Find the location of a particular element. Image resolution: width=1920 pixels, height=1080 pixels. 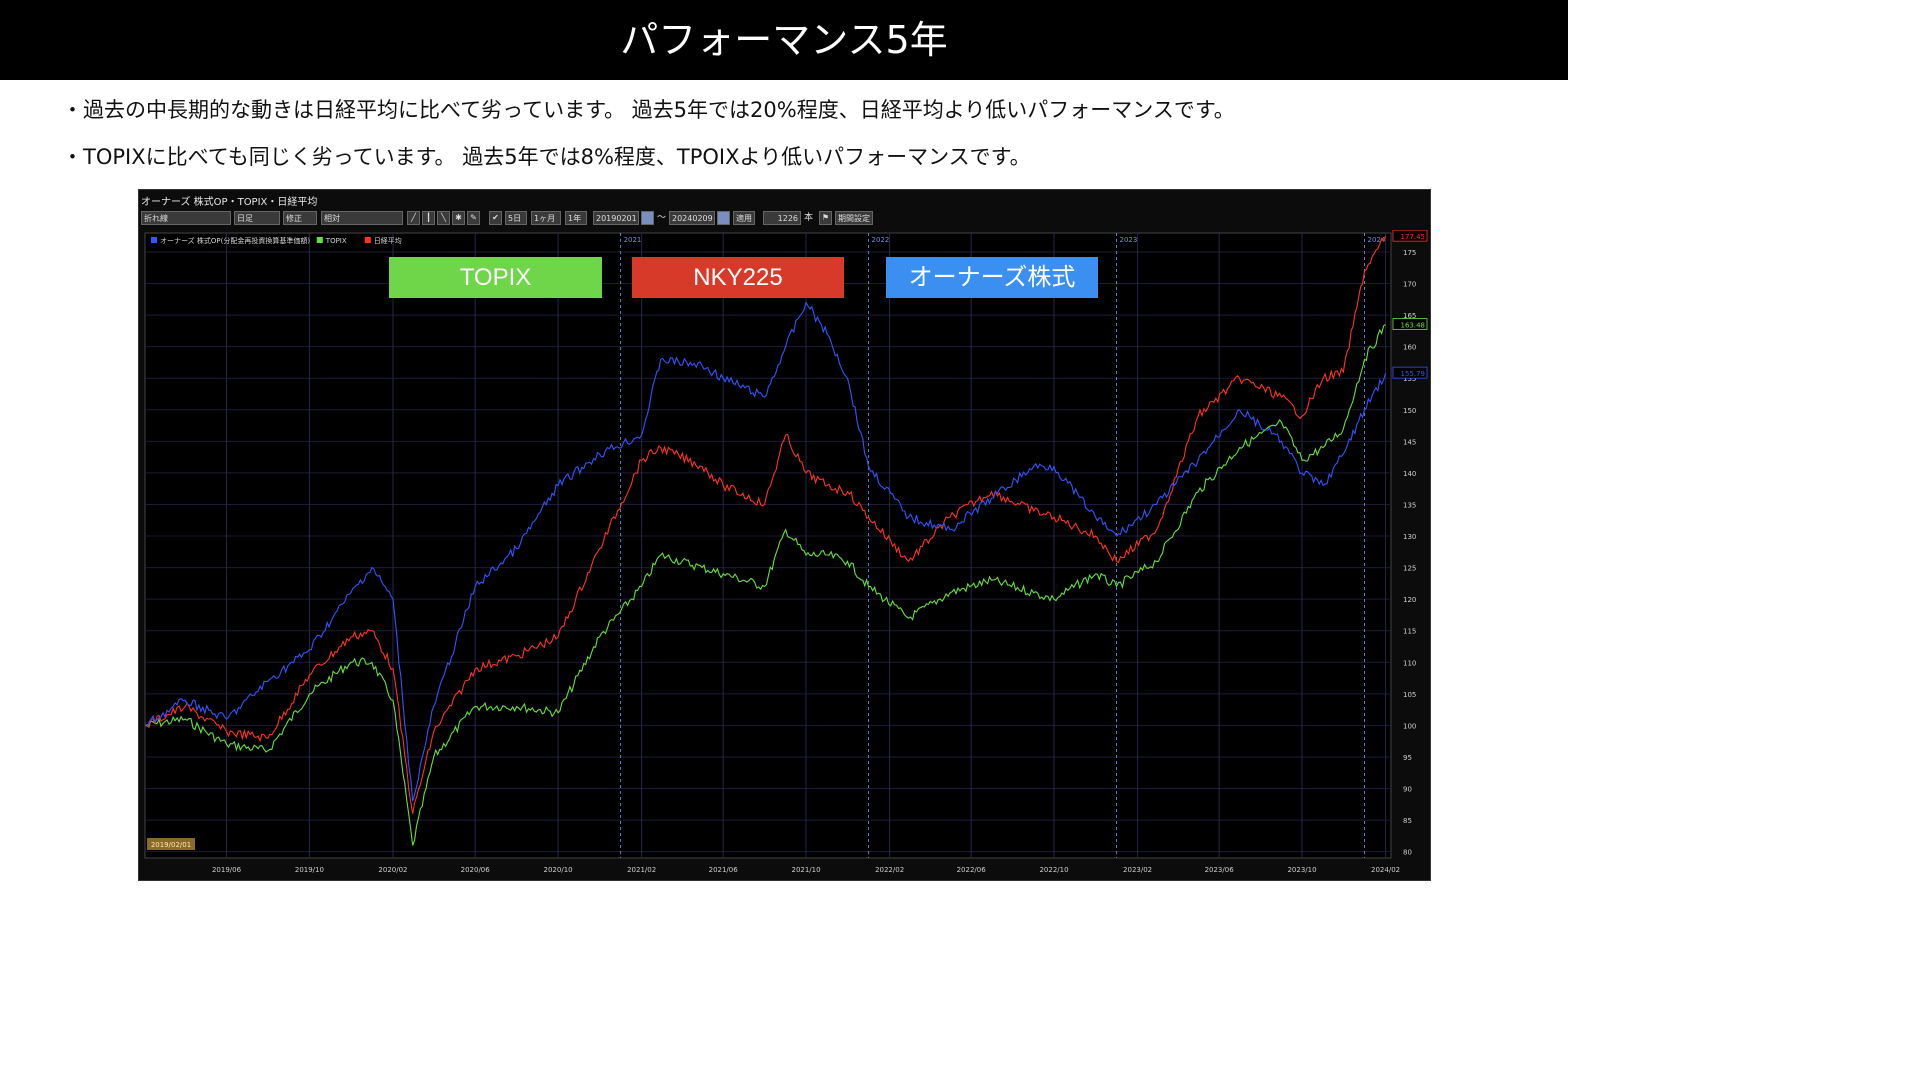

date-tilde: 〜 is located at coordinates (662, 218).